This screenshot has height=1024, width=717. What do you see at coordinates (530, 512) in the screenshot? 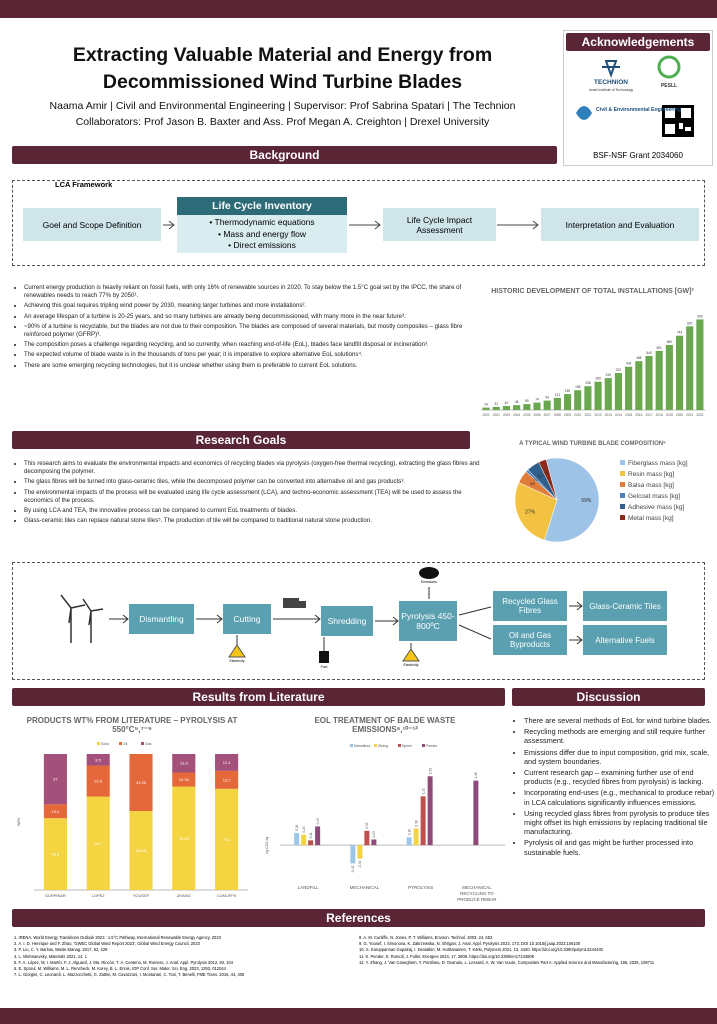
I see `data-label: 27%` at bounding box center [530, 512].